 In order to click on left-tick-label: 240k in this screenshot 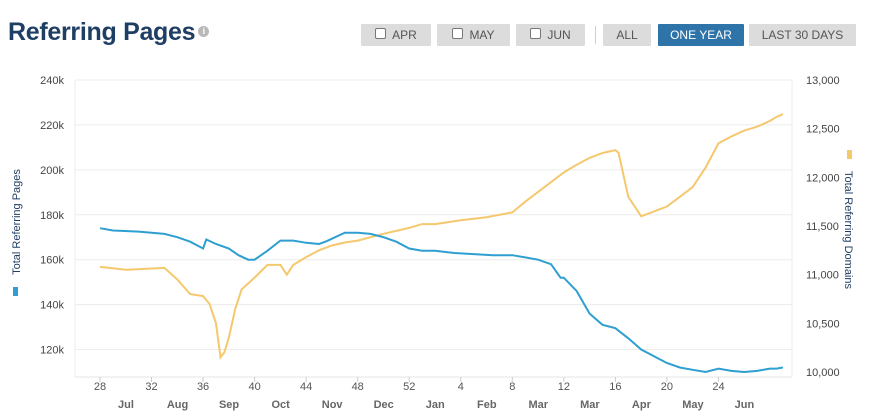, I will do `click(52, 81)`.